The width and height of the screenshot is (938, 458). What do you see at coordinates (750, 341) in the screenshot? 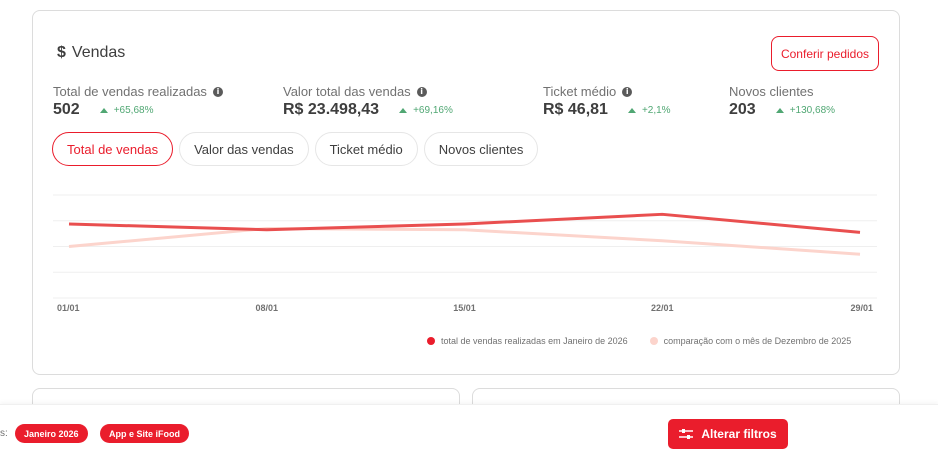
I see `legend-item-comparison: comparação com o mês de Dezembro de 2025` at bounding box center [750, 341].